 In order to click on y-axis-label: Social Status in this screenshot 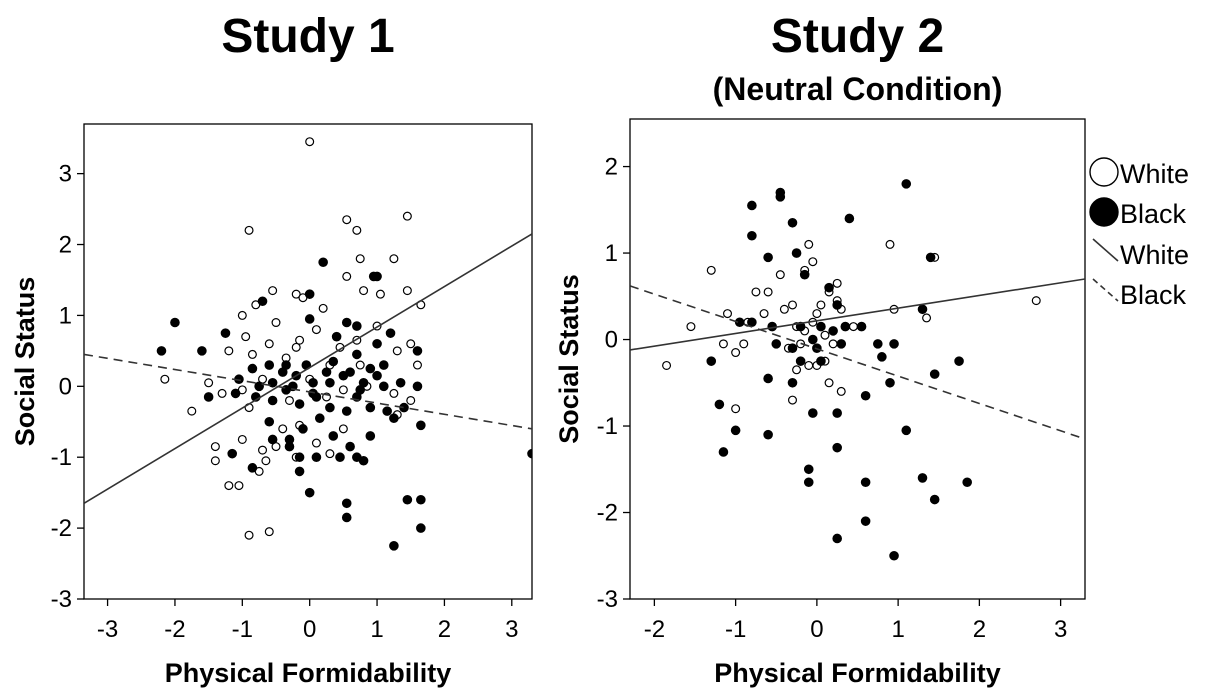, I will do `click(25, 362)`.